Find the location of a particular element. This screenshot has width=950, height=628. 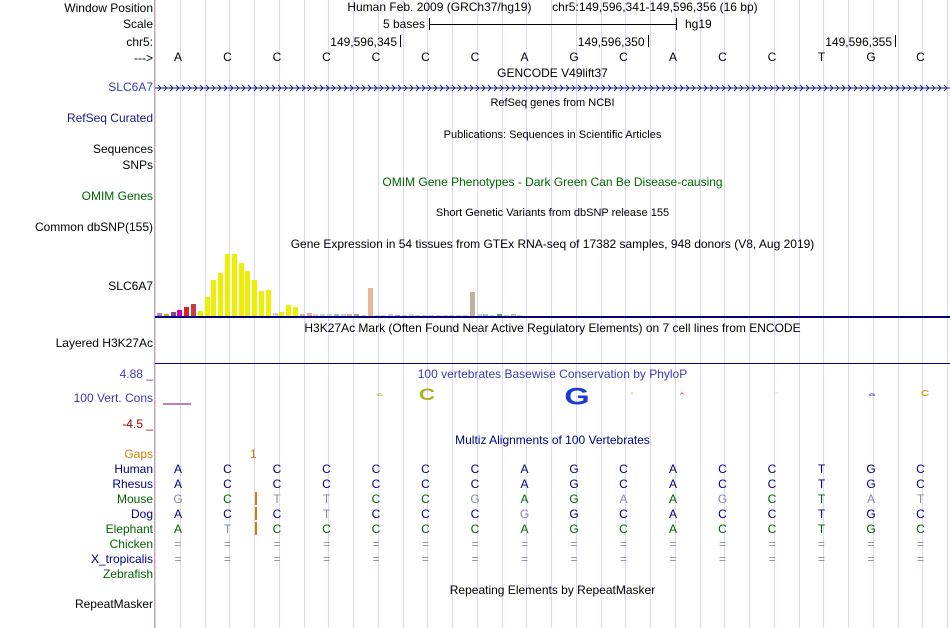

reference-base: G is located at coordinates (574, 57).